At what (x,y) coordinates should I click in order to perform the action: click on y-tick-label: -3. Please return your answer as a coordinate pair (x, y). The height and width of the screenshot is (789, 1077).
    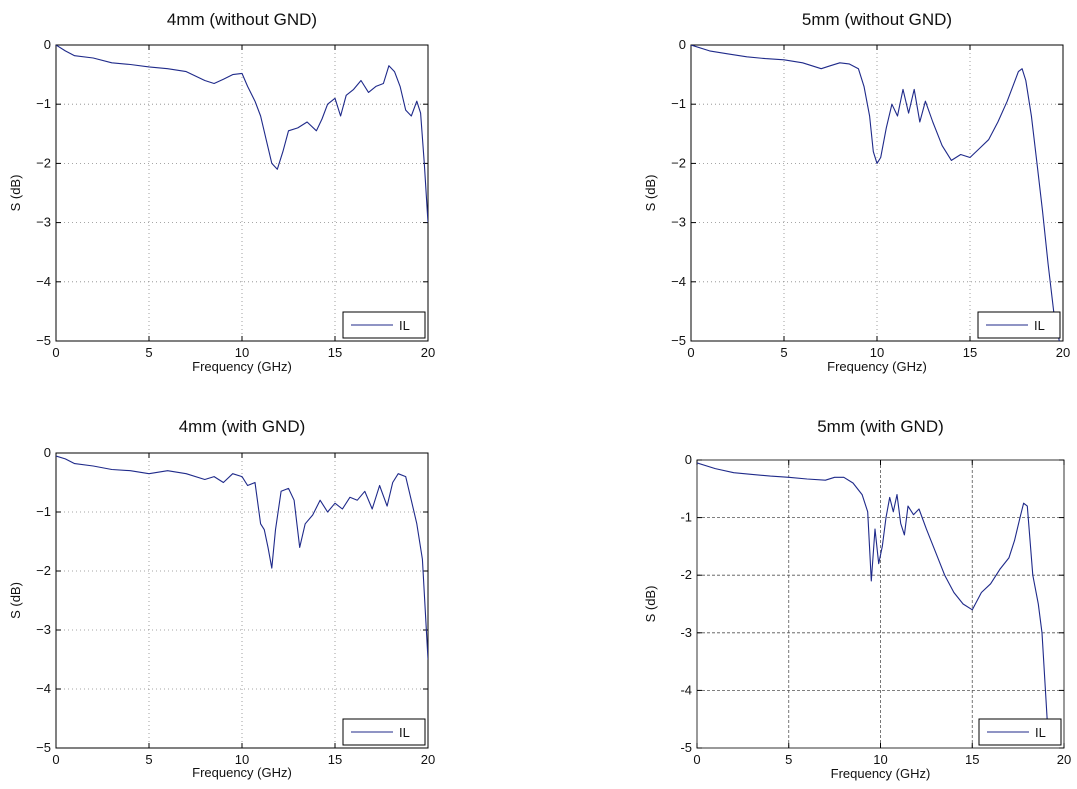
    Looking at the image, I should click on (686, 632).